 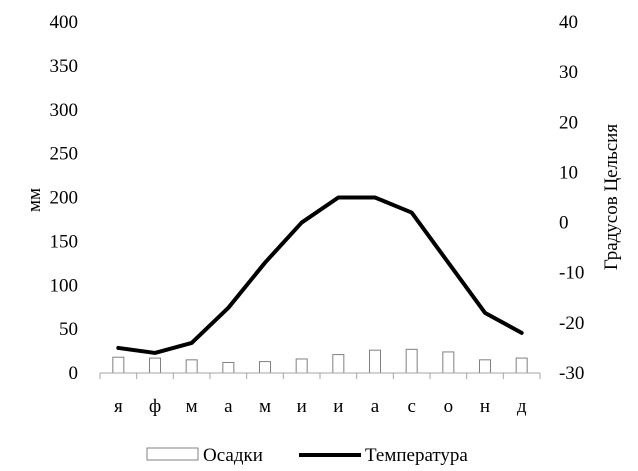 What do you see at coordinates (64, 66) in the screenshot?
I see `left-tick-label: 350` at bounding box center [64, 66].